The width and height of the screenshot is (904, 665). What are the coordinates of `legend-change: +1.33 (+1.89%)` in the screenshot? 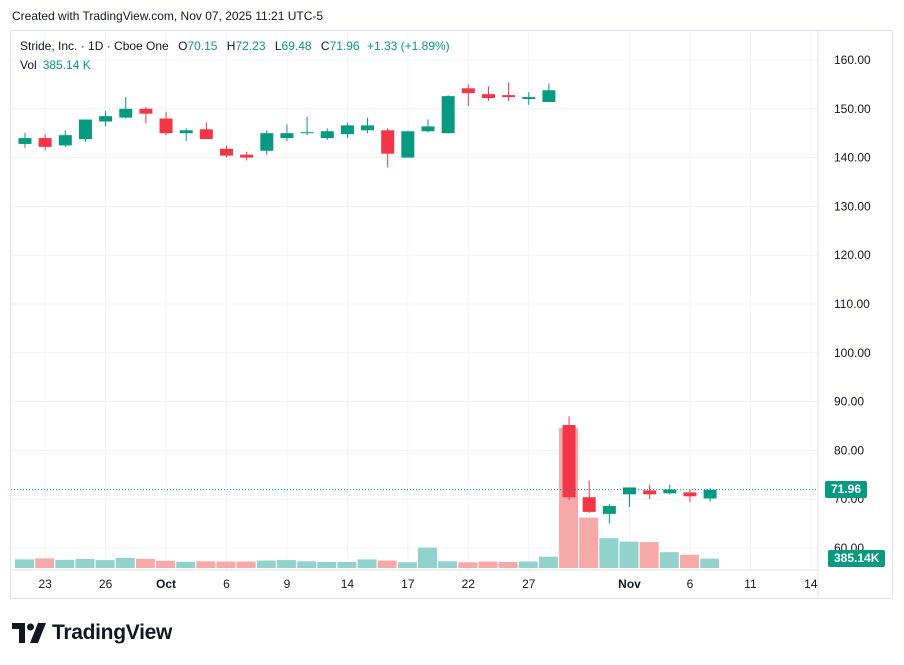 It's located at (408, 46).